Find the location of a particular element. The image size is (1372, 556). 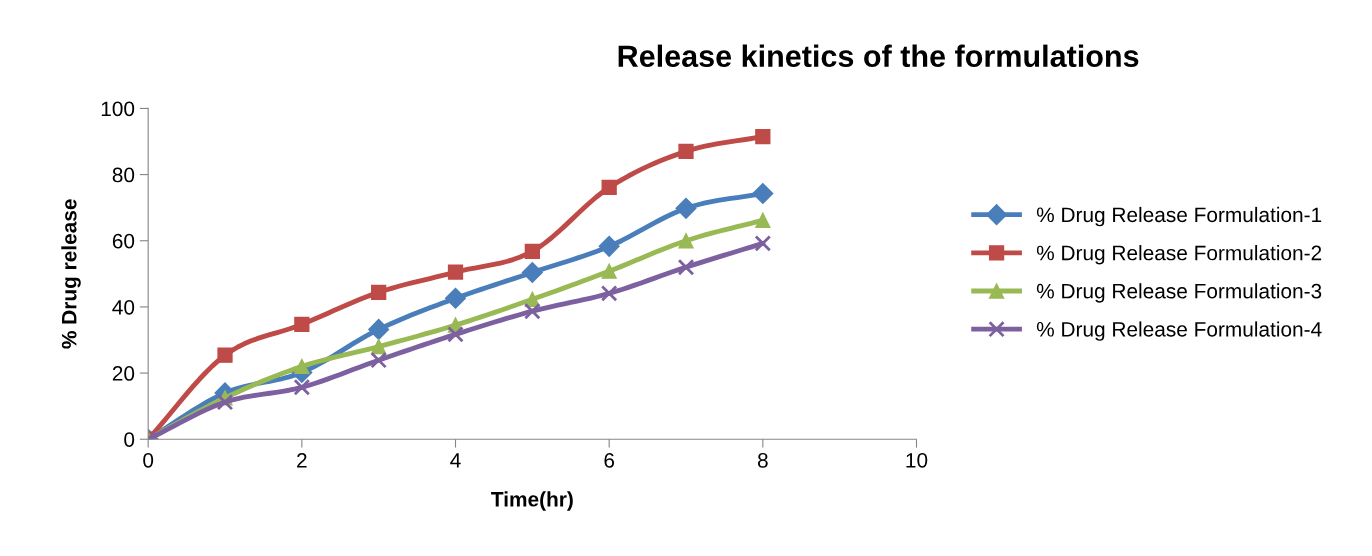

y-tick-label: 80 is located at coordinates (123, 175).